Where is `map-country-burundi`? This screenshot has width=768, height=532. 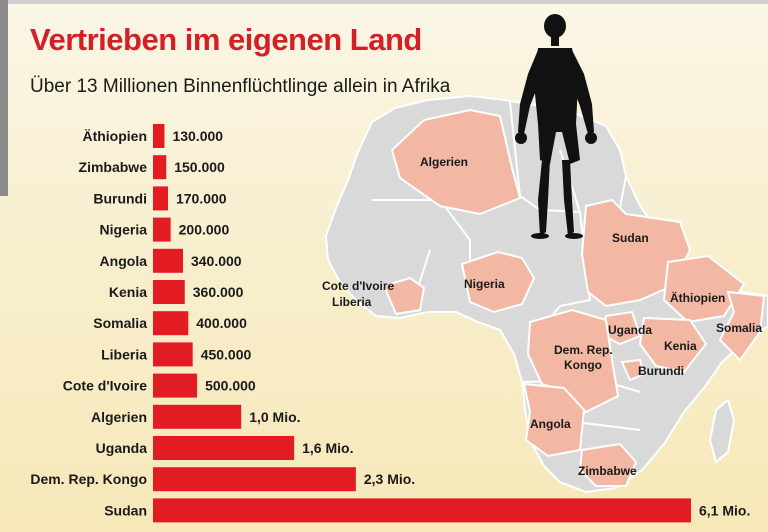
map-country-burundi is located at coordinates (633, 370).